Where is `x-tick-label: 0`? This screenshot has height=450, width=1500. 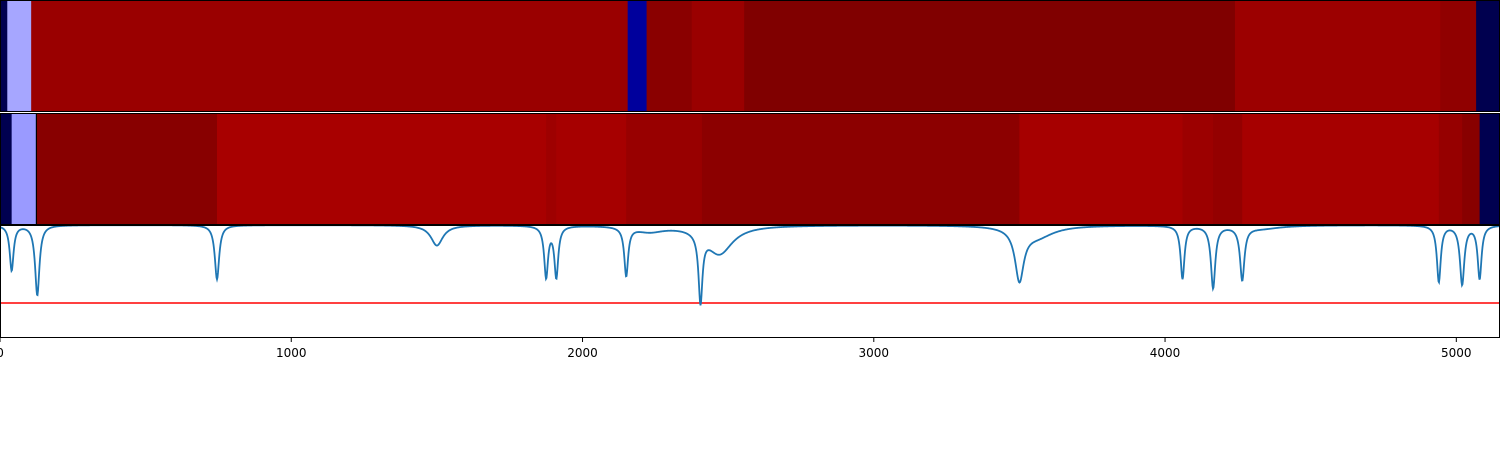 x-tick-label: 0 is located at coordinates (2, 353).